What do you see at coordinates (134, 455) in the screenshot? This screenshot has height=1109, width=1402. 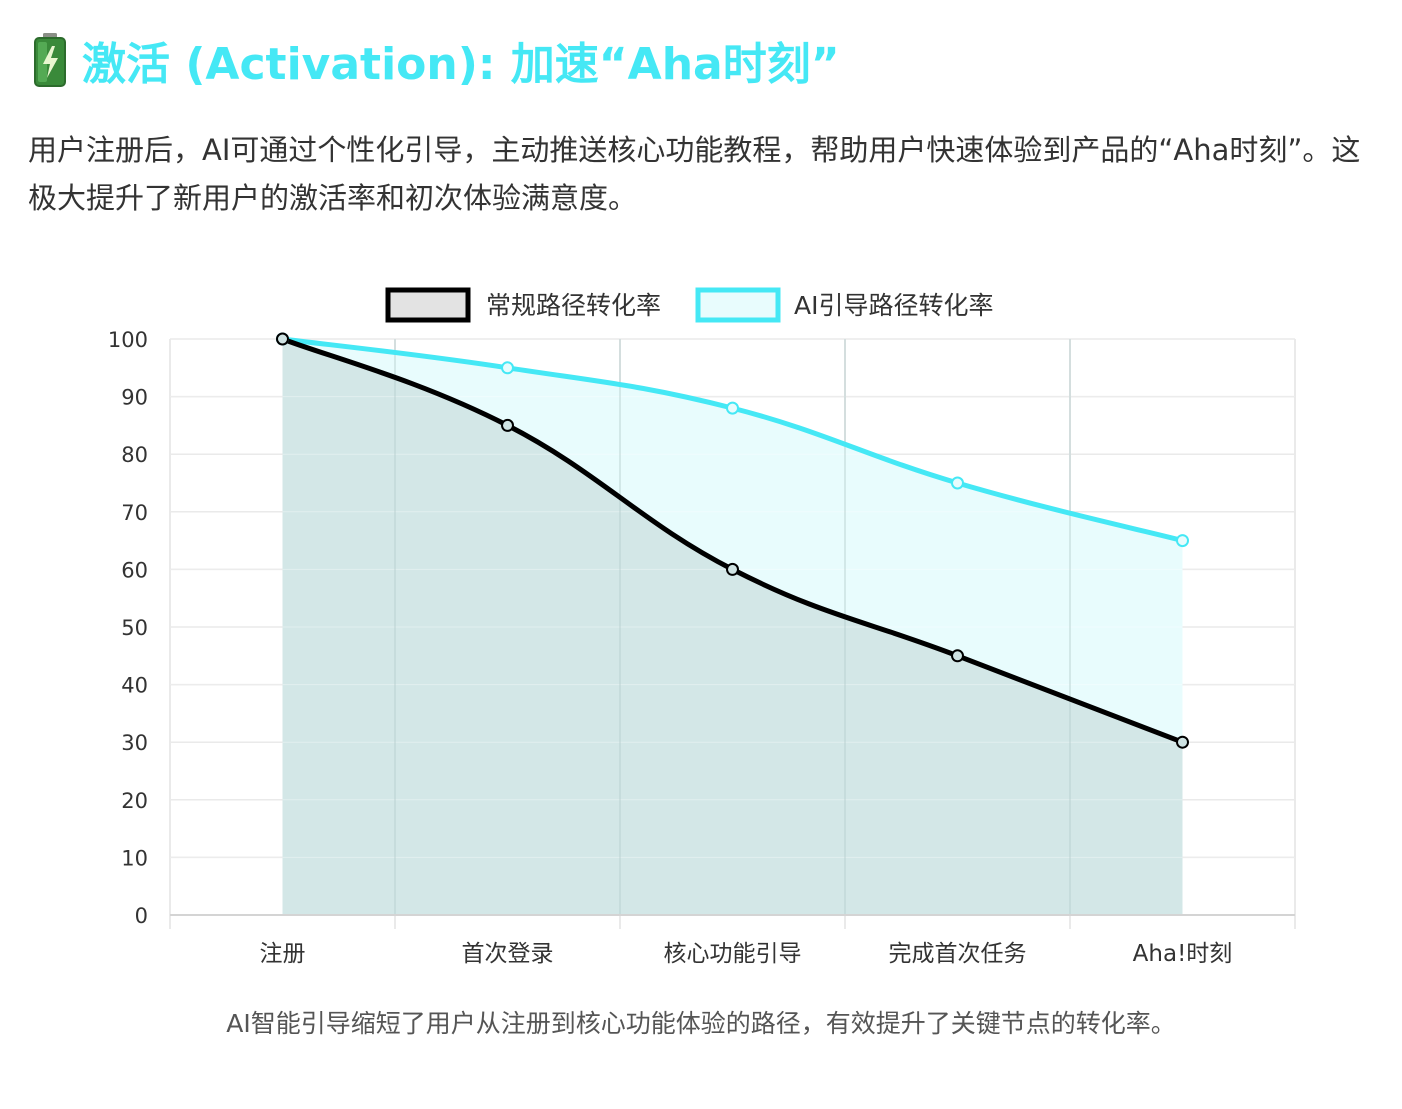 I see `y-tick-label: 80` at bounding box center [134, 455].